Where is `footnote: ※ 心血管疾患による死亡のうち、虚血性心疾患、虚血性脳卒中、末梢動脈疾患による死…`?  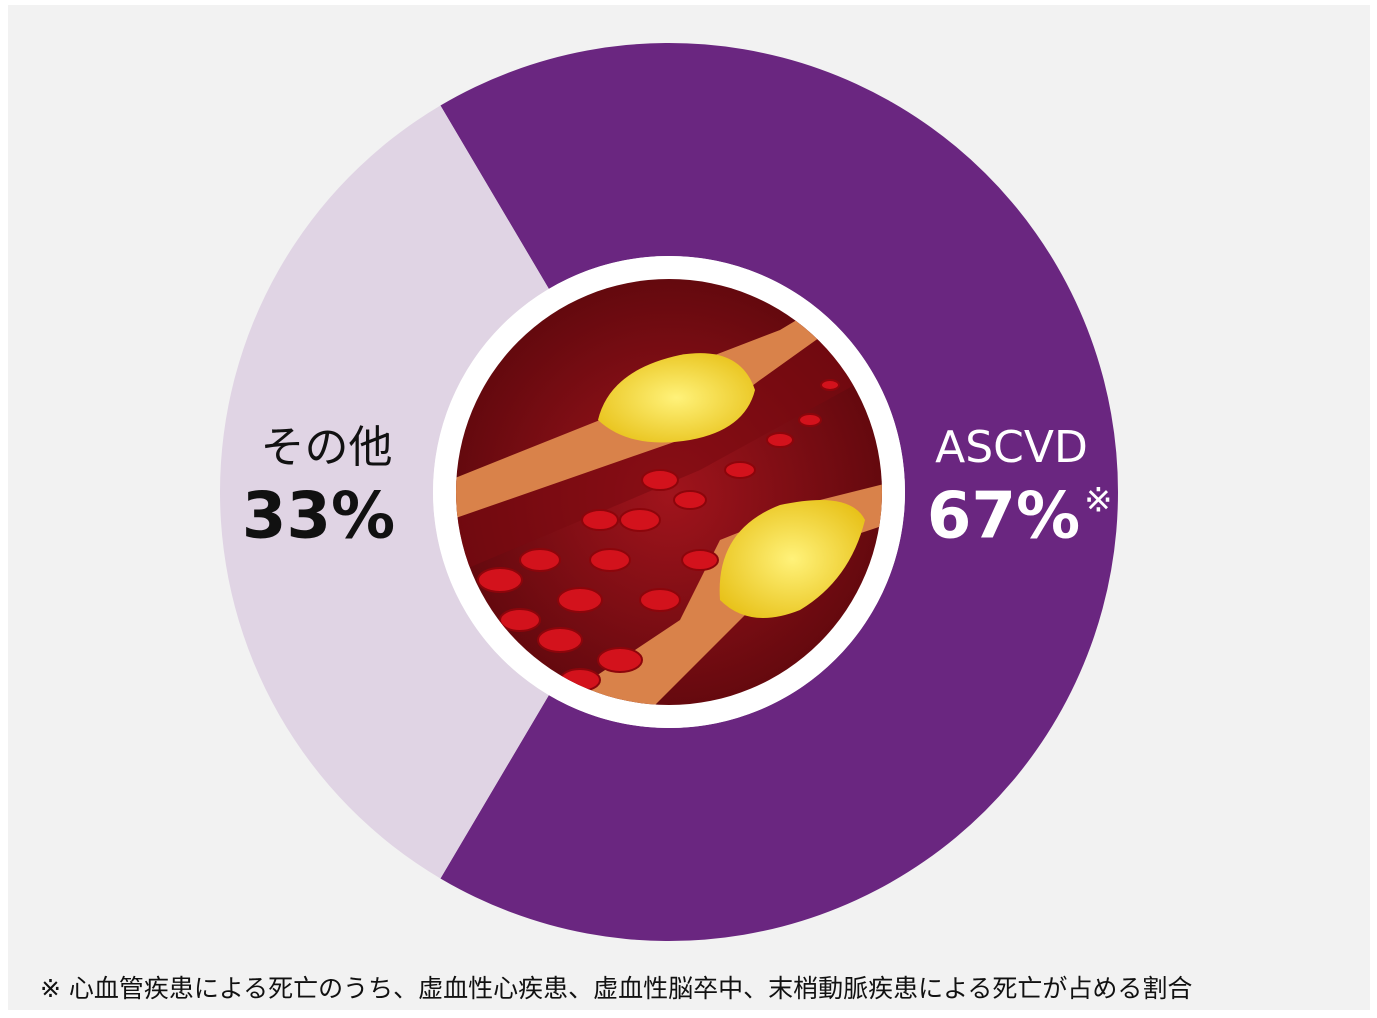
footnote: ※ 心血管疾患による死亡のうち、虚血性心疾患、虚血性脳卒中、末梢動脈疾患による死… is located at coordinates (616, 988).